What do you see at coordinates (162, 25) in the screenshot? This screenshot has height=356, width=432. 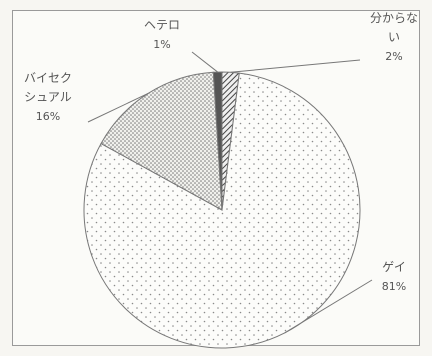 I see `slice-category-label: ヘテロ` at bounding box center [162, 25].